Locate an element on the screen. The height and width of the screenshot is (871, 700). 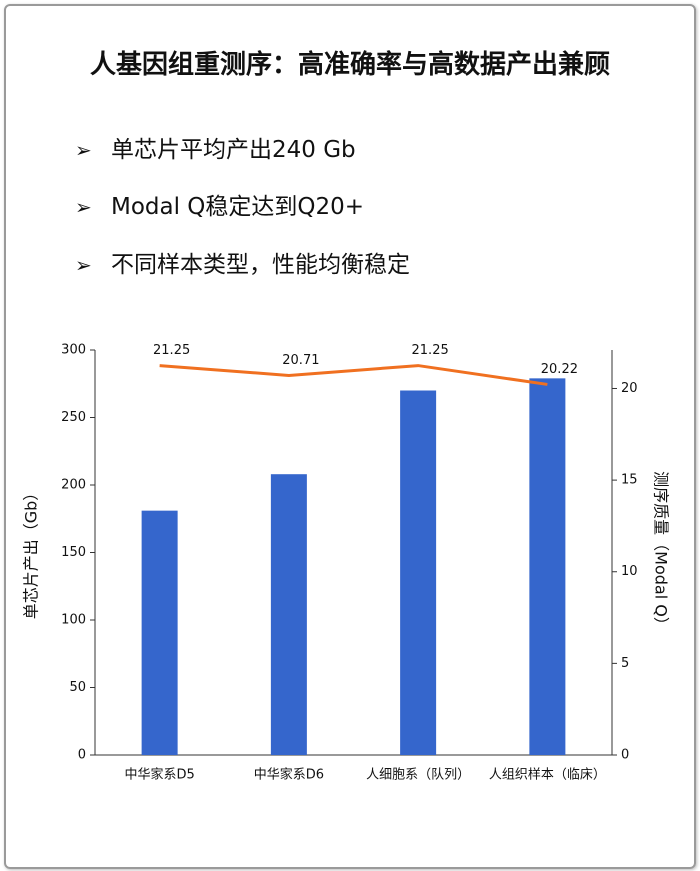
x-tick-label: 中华家系D5 is located at coordinates (159, 775).